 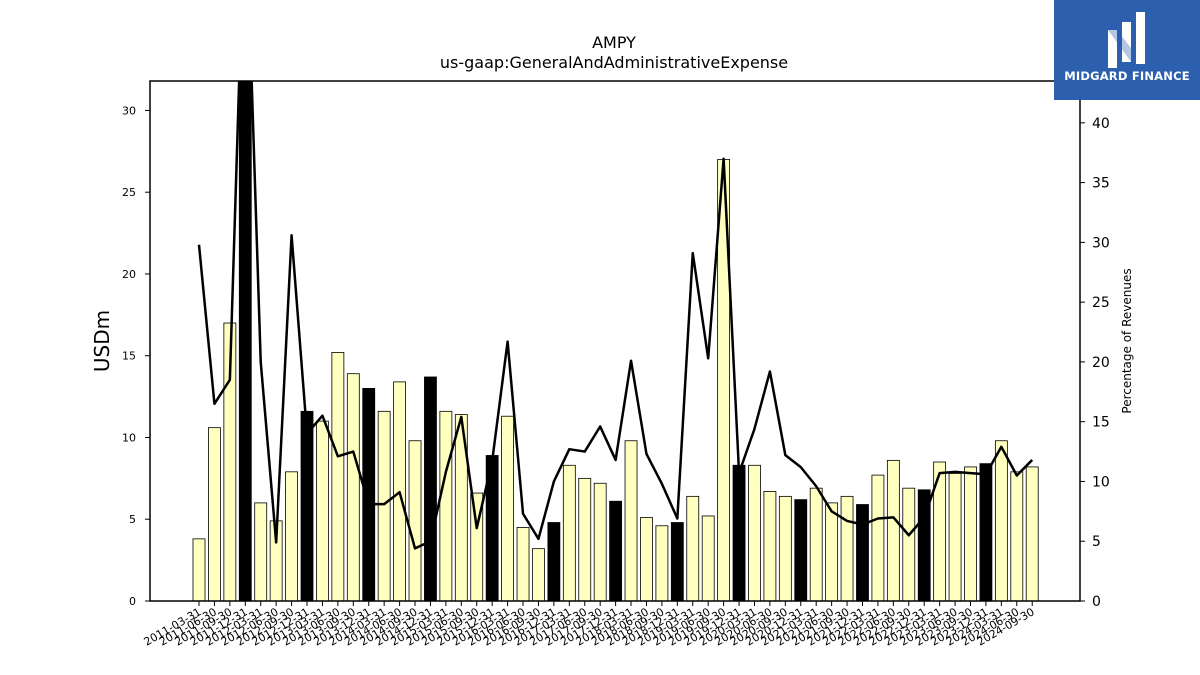 What do you see at coordinates (129, 437) in the screenshot?
I see `ytick-label: 10` at bounding box center [129, 437].